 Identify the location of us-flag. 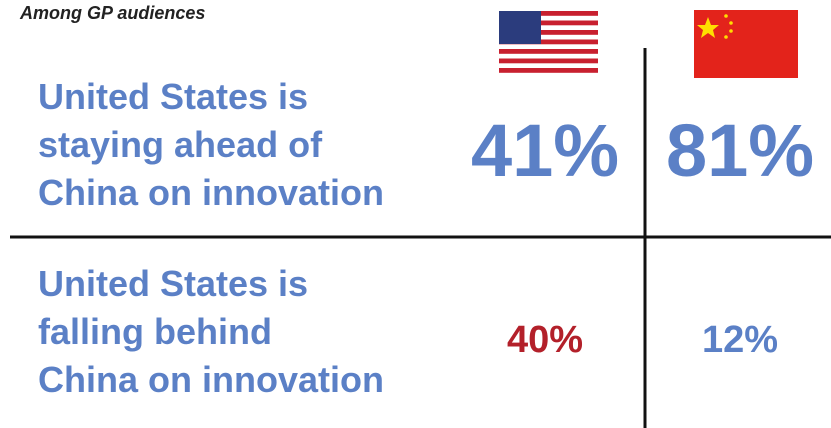
(548, 42).